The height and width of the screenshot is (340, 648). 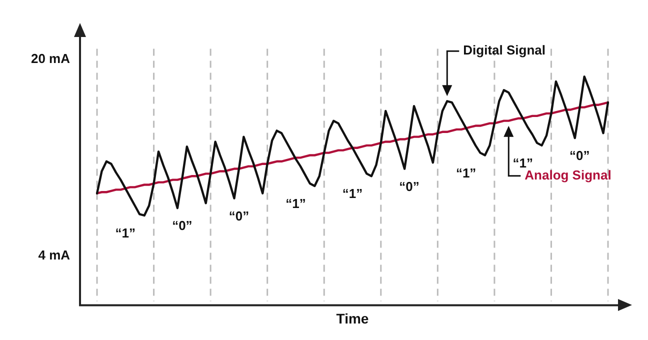 I want to click on x-axis-title: Time, so click(x=352, y=318).